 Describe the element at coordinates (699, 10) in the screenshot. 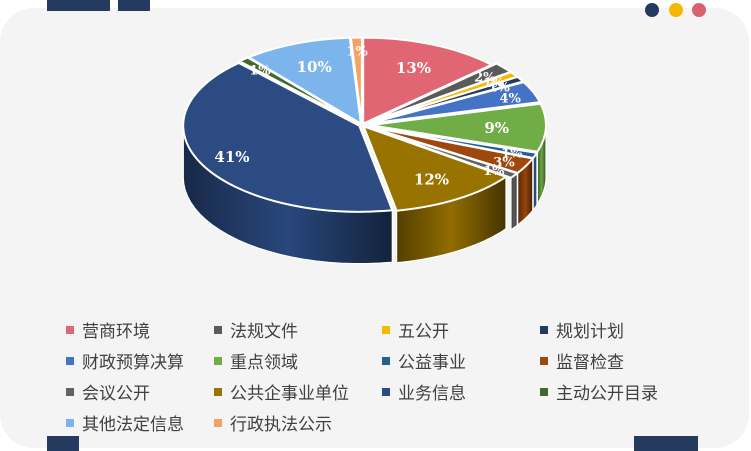

I see `window-dot-red` at that location.